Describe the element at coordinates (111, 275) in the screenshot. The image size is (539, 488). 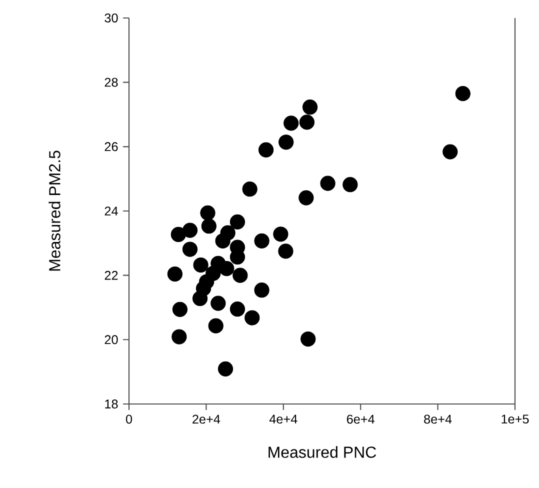
I see `y-tick-label: 22` at that location.